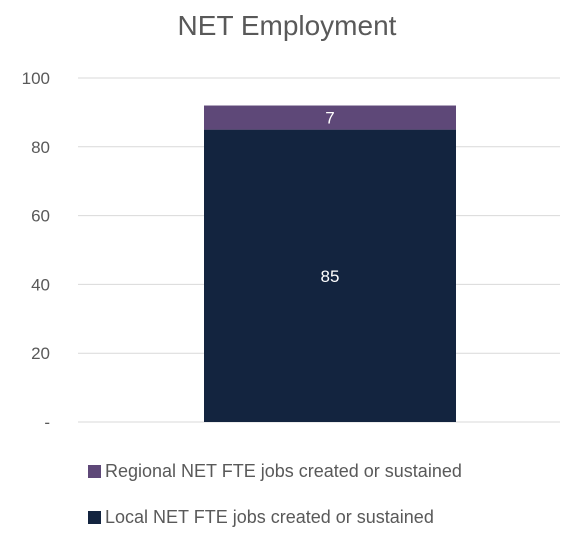 This screenshot has height=552, width=574. I want to click on y-tick-label: 100, so click(36, 78).